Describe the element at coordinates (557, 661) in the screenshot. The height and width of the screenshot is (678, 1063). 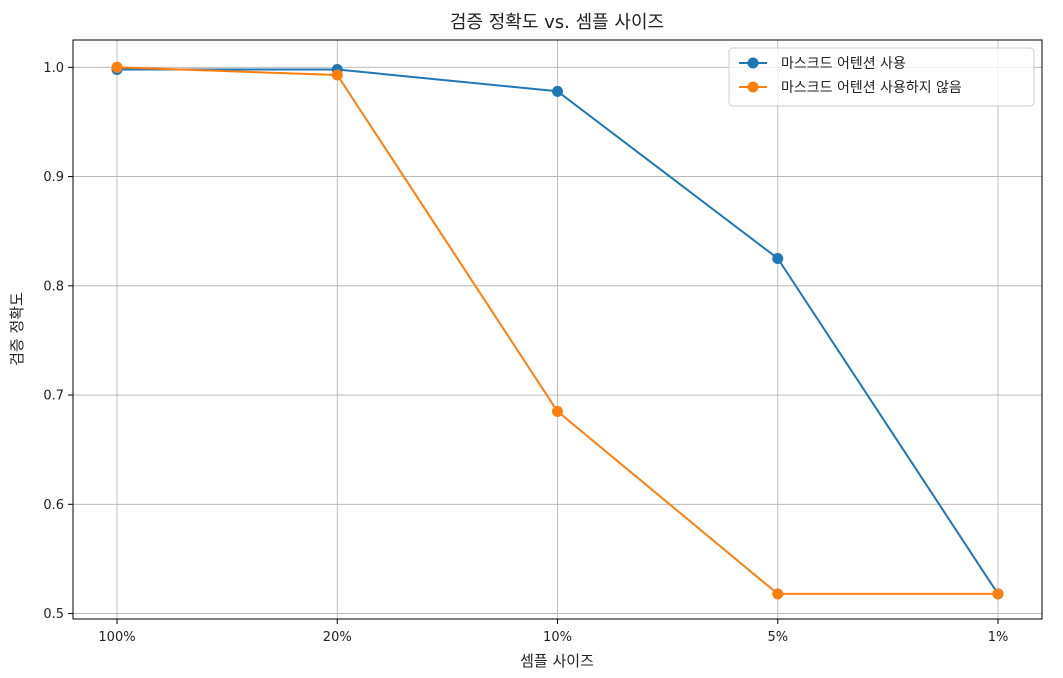
I see `x-axis-title: 셈플 사이즈` at that location.